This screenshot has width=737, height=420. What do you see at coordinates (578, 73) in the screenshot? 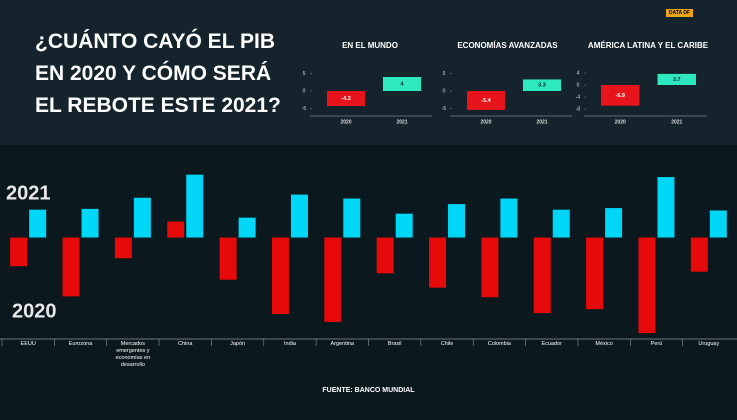
I see `y-tick-label: 4` at bounding box center [578, 73].